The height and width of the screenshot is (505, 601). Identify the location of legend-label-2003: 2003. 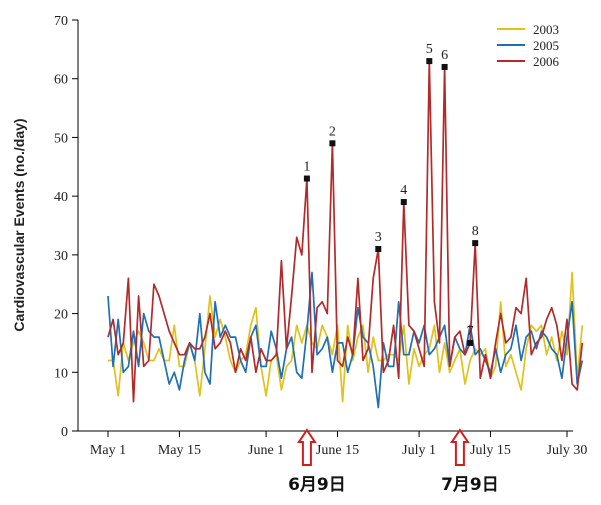
(546, 29).